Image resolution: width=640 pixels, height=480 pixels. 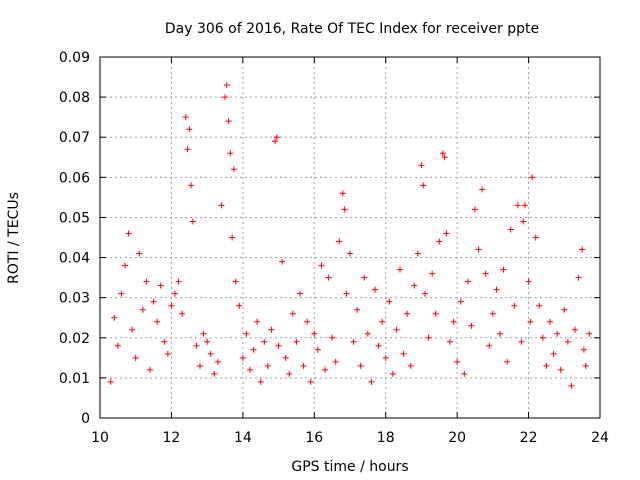 I want to click on x-tick-label: 12, so click(x=172, y=438).